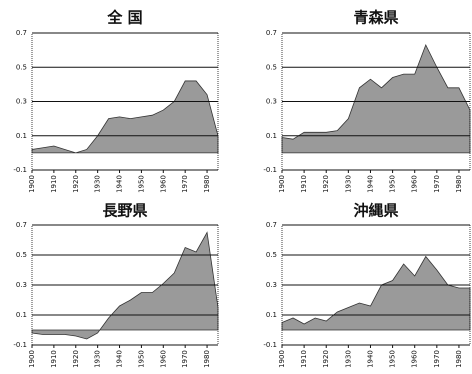 Image resolution: width=472 pixels, height=374 pixels. I want to click on chart-title: 全 国, so click(124, 18).